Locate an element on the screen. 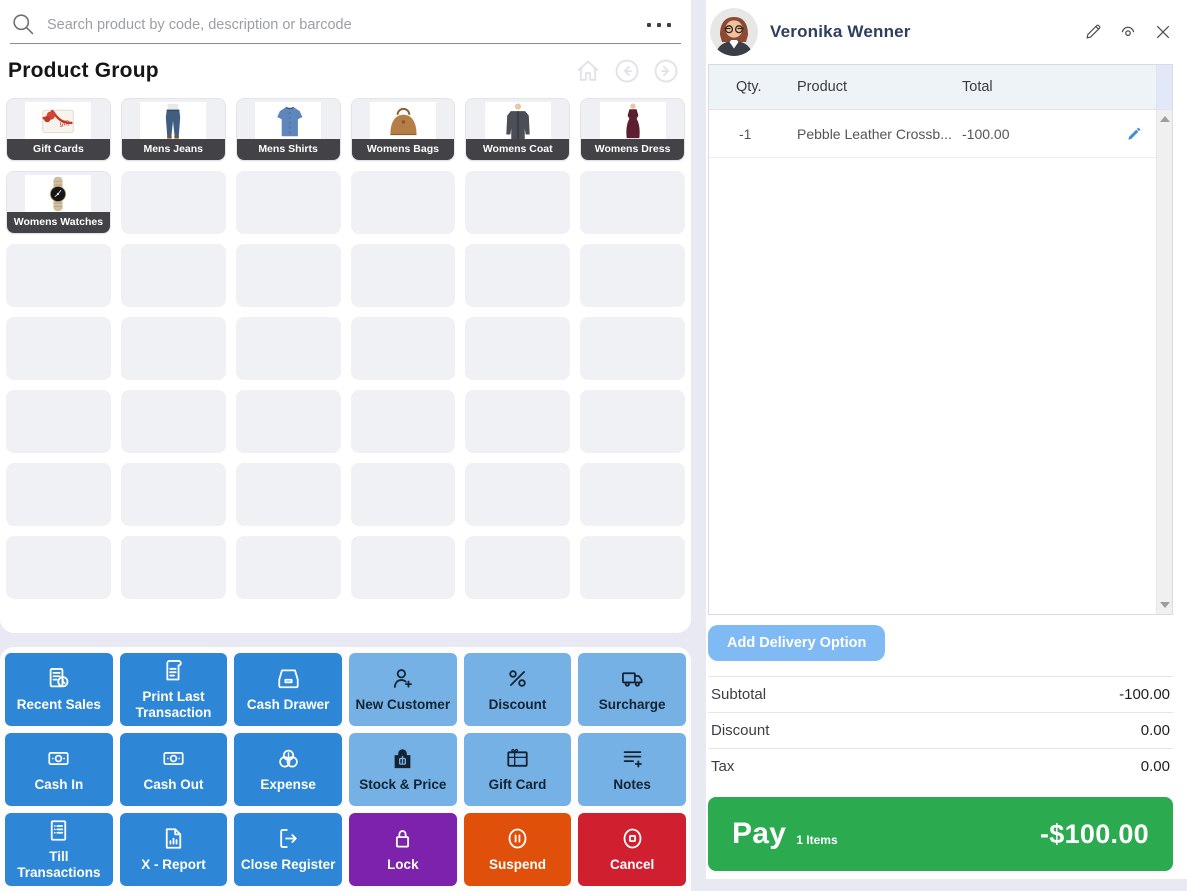 The width and height of the screenshot is (1187, 891). totals-section: Subtotal -100.00 Discount 0.00 Tax 0.00 is located at coordinates (940, 730).